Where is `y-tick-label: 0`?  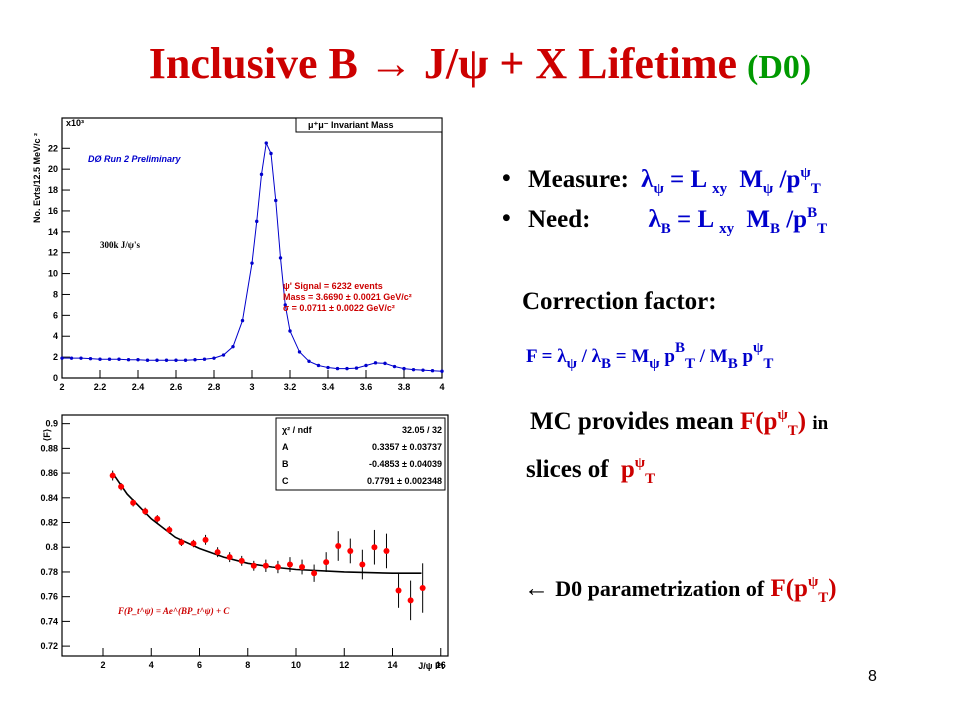
y-tick-label: 0 is located at coordinates (55, 378).